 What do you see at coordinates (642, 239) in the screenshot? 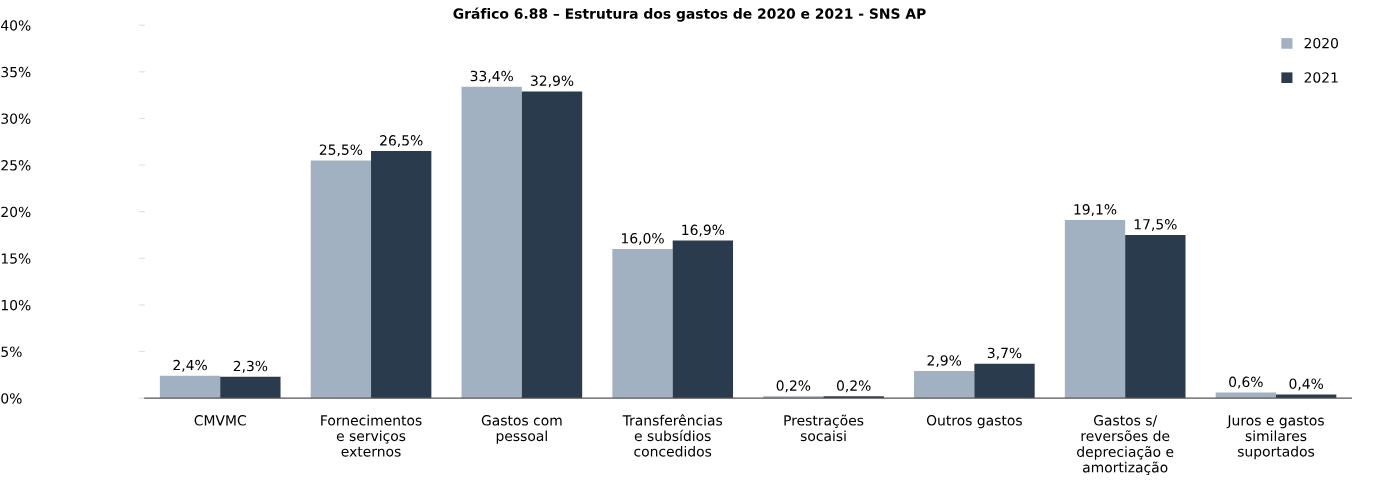
I see `data-label: 16,0%` at bounding box center [642, 239].